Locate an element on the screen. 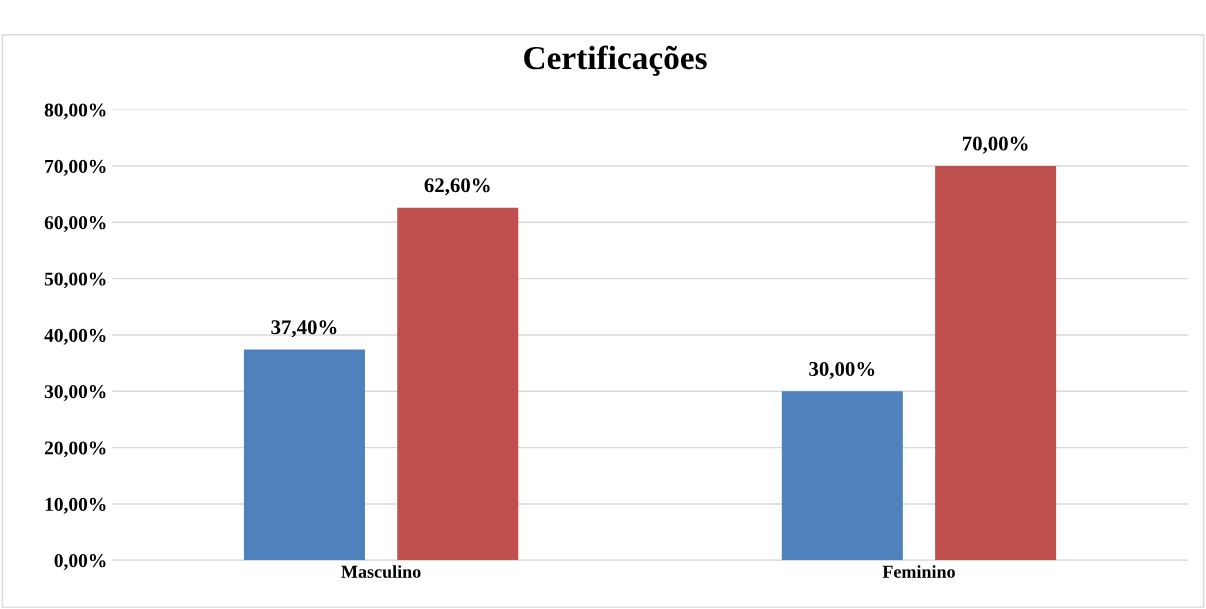  chart-title: Certificações is located at coordinates (615, 60).